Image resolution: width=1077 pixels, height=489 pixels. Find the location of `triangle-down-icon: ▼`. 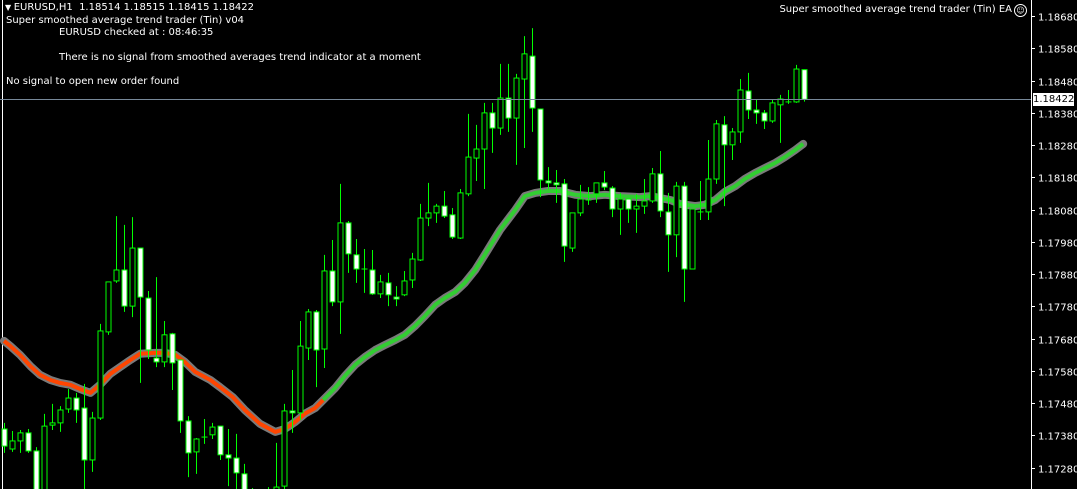

triangle-down-icon: ▼ is located at coordinates (9, 7).